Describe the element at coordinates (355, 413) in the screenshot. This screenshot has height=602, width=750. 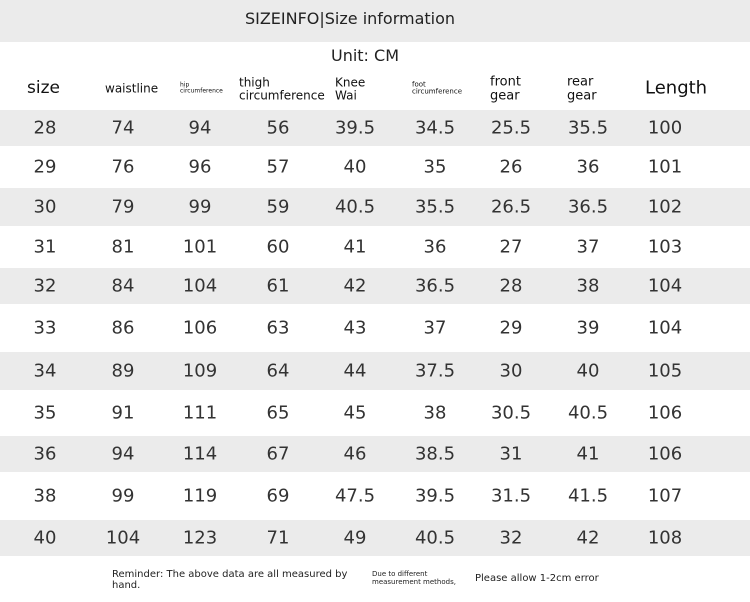
I see `cell: 45` at that location.